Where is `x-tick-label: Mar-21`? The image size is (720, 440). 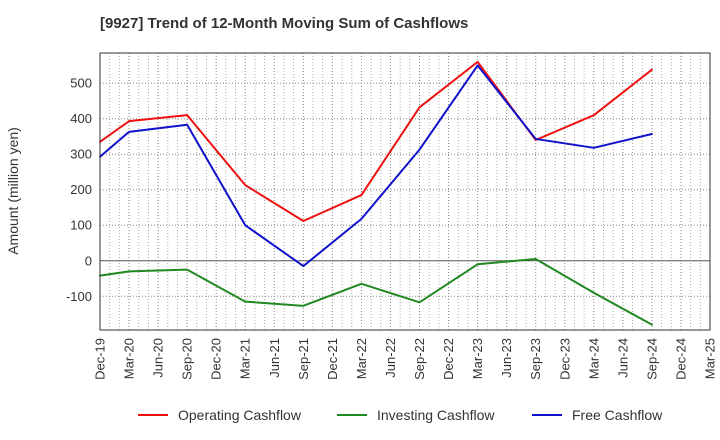 x-tick-label: Mar-21 is located at coordinates (245, 358).